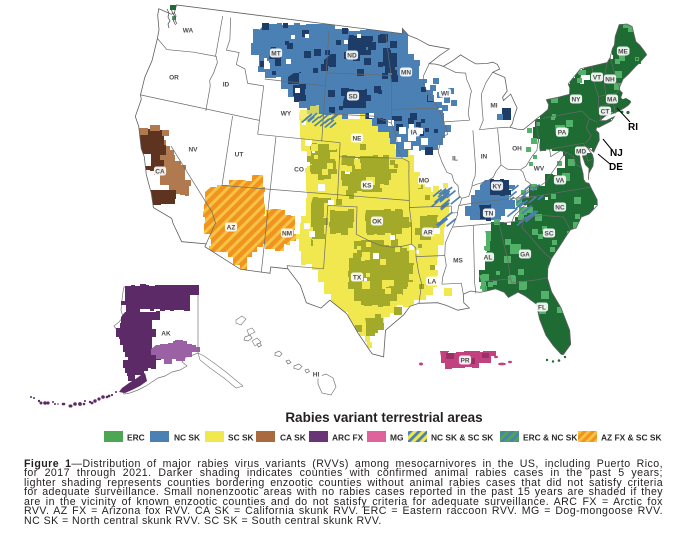 The height and width of the screenshot is (551, 688). I want to click on svg-text: VA, so click(560, 181).